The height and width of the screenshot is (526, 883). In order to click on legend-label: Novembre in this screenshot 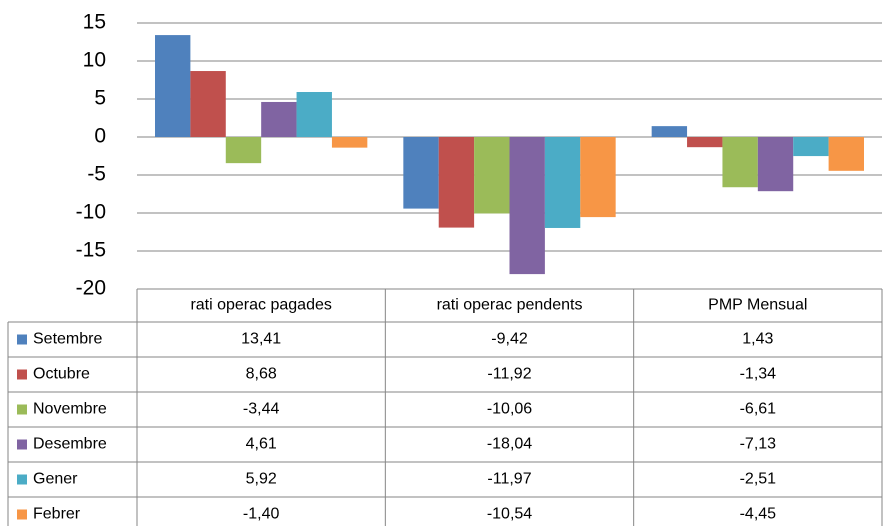, I will do `click(70, 409)`.